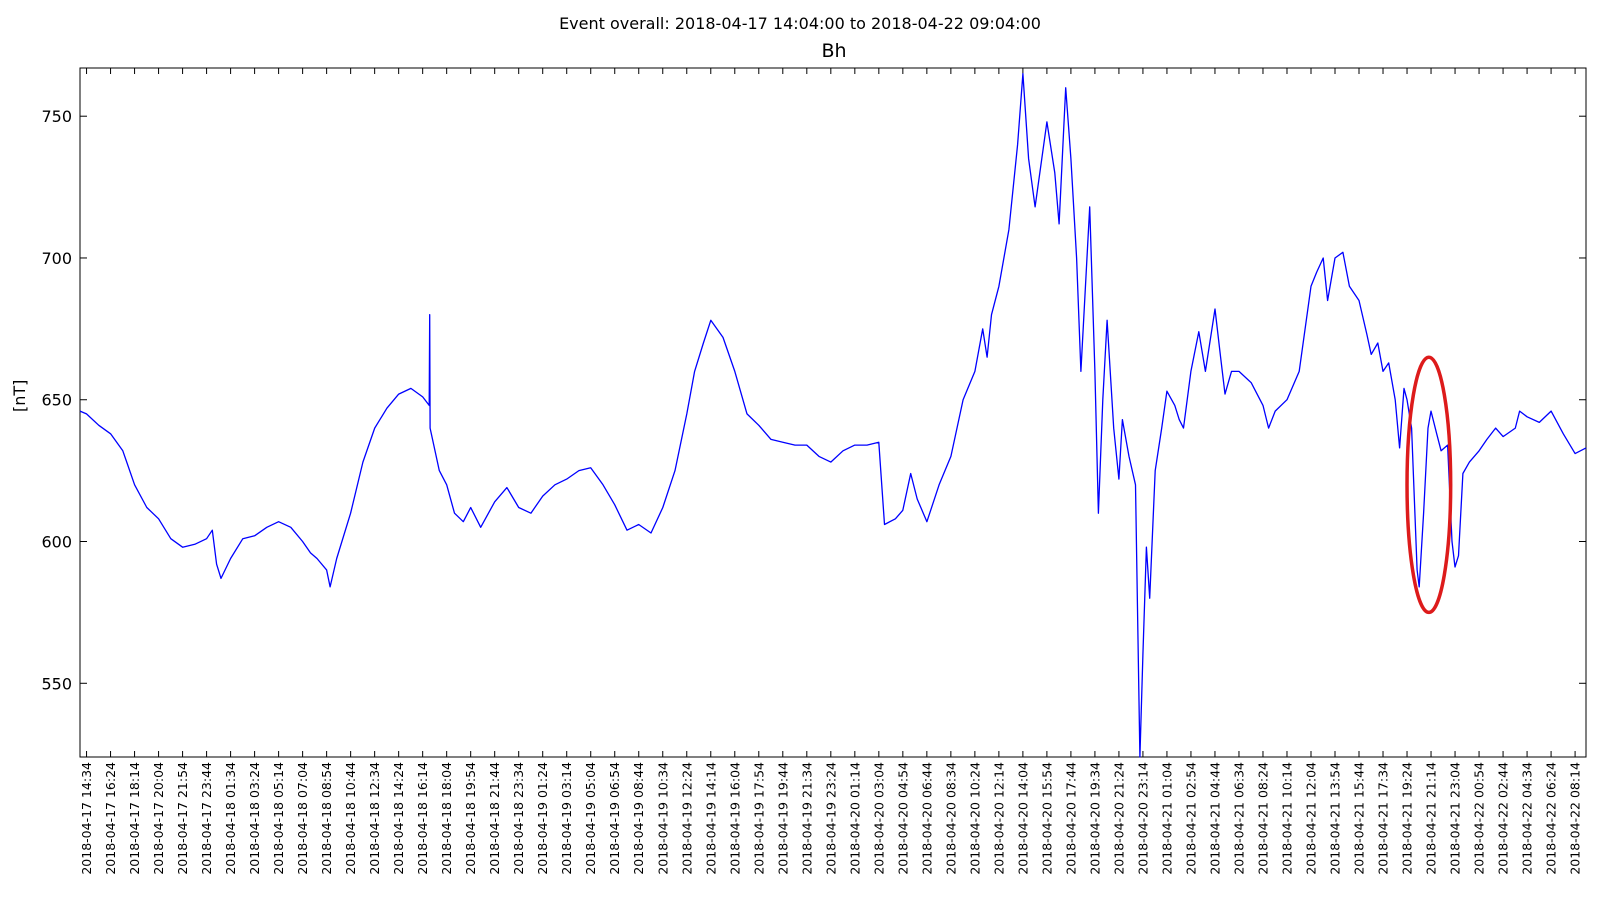  I want to click on x-tick-label: 2018-04-22 08:14, so click(1575, 818).